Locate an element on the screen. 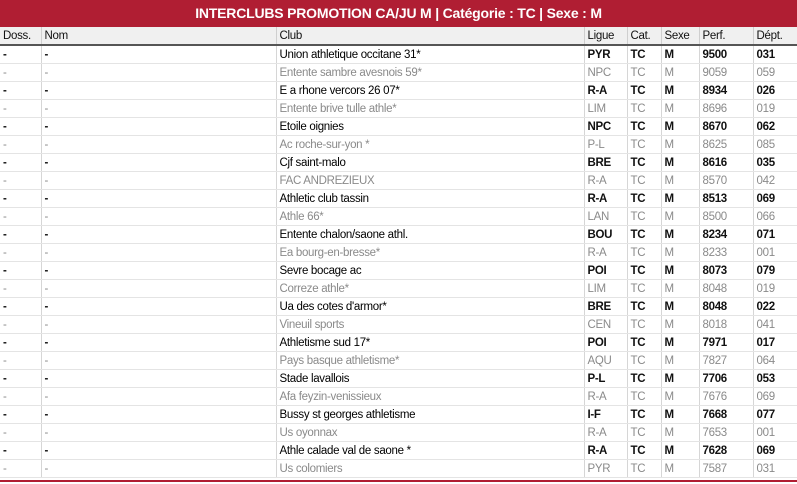 Image resolution: width=797 pixels, height=484 pixels. table-row: - - Ac roche-sur-yon * P-L TC M 8625 085 is located at coordinates (398, 144).